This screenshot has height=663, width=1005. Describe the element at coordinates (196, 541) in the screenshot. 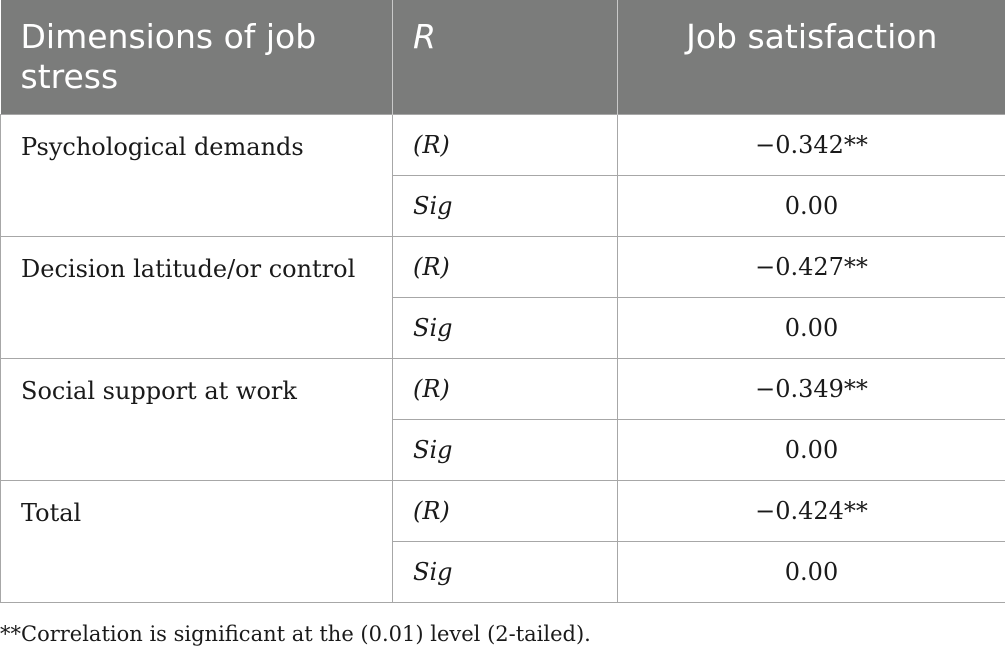

I see `dimension-cell: Total` at that location.